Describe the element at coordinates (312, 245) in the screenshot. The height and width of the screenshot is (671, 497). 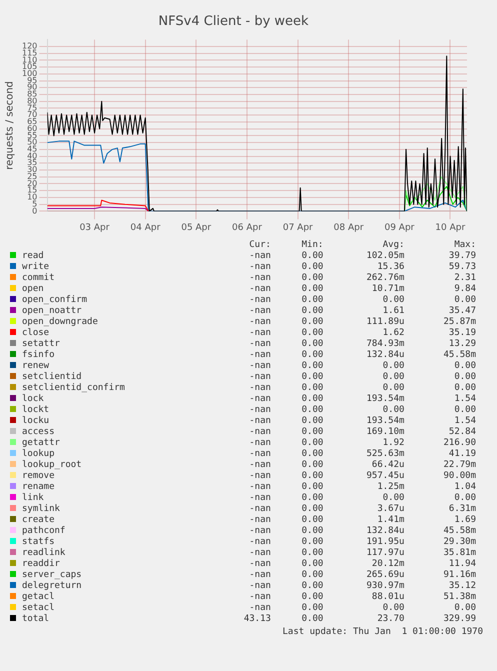
I see `text: Min:` at that location.